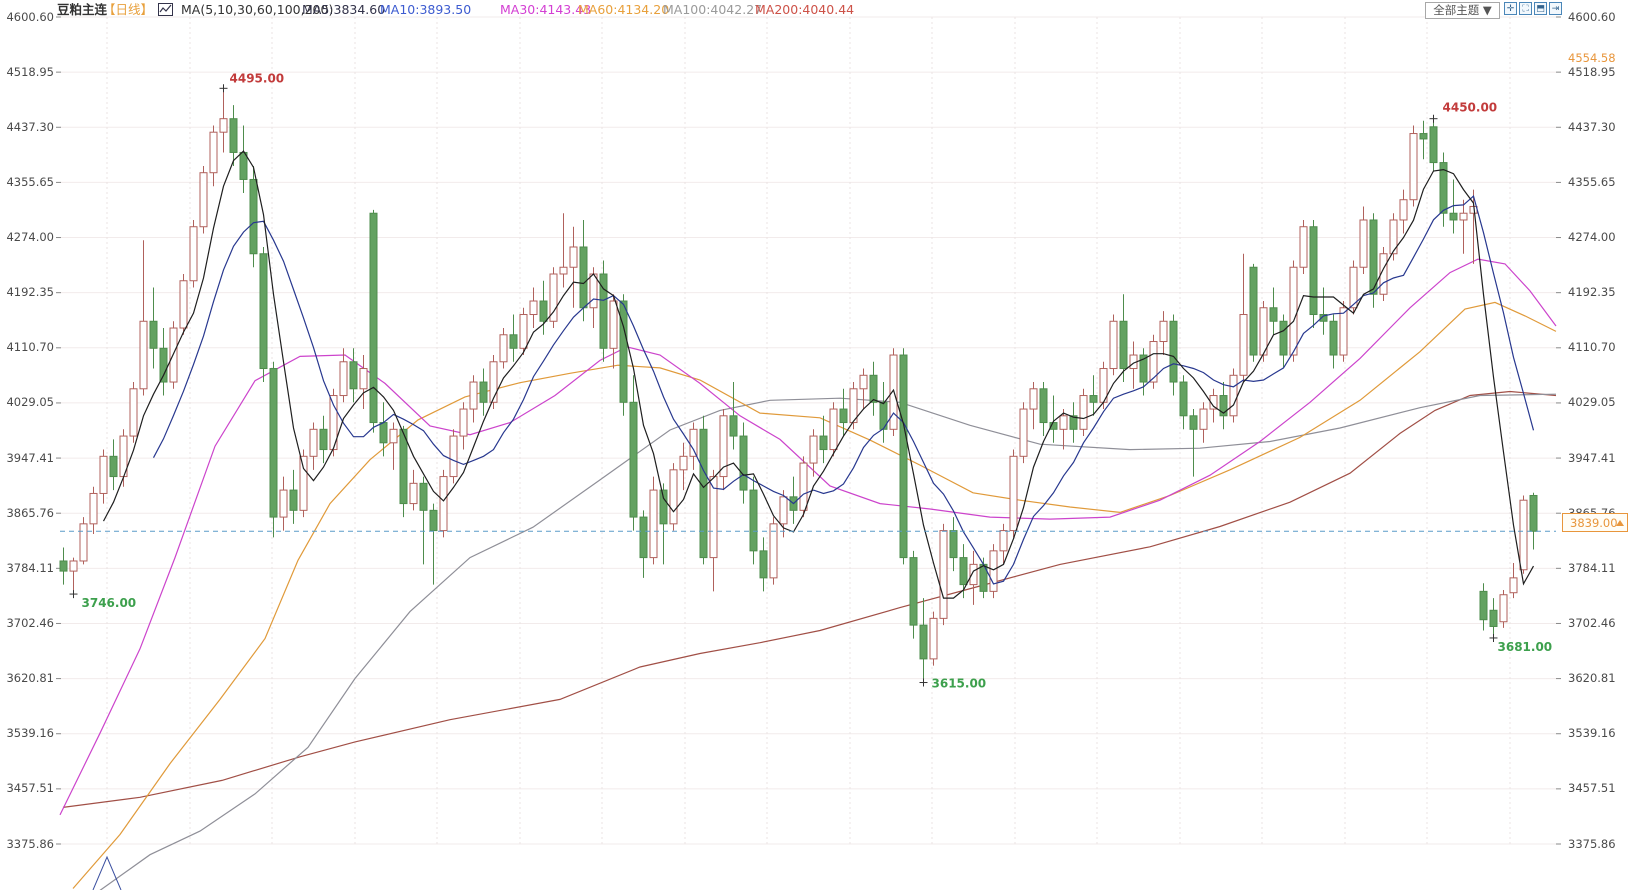  I want to click on ma60-value: MA60:4134.20, so click(624, 9).